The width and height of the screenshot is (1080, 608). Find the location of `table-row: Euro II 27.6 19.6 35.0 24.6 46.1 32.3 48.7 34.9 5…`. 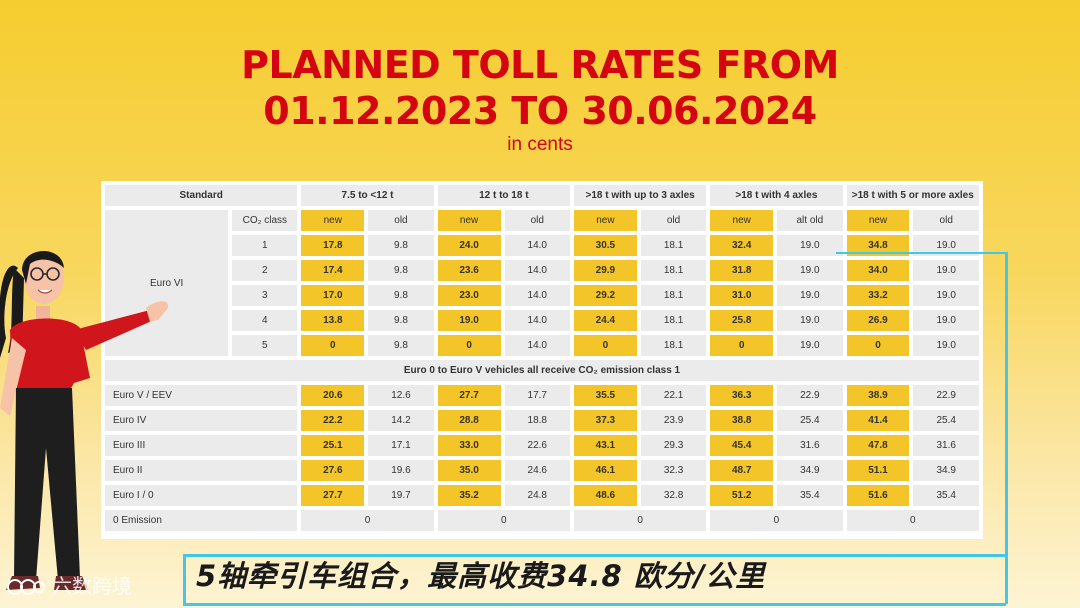

table-row: Euro II 27.6 19.6 35.0 24.6 46.1 32.3 48.7 34.9 5… is located at coordinates (542, 470).